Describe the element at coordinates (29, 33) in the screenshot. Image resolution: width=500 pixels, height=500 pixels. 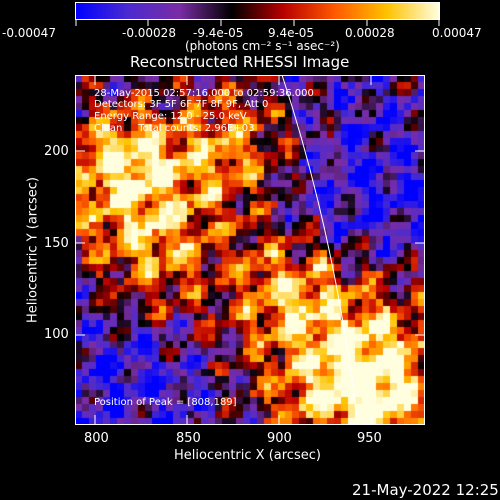
I see `colorbar-tick-label: -0.00047` at that location.